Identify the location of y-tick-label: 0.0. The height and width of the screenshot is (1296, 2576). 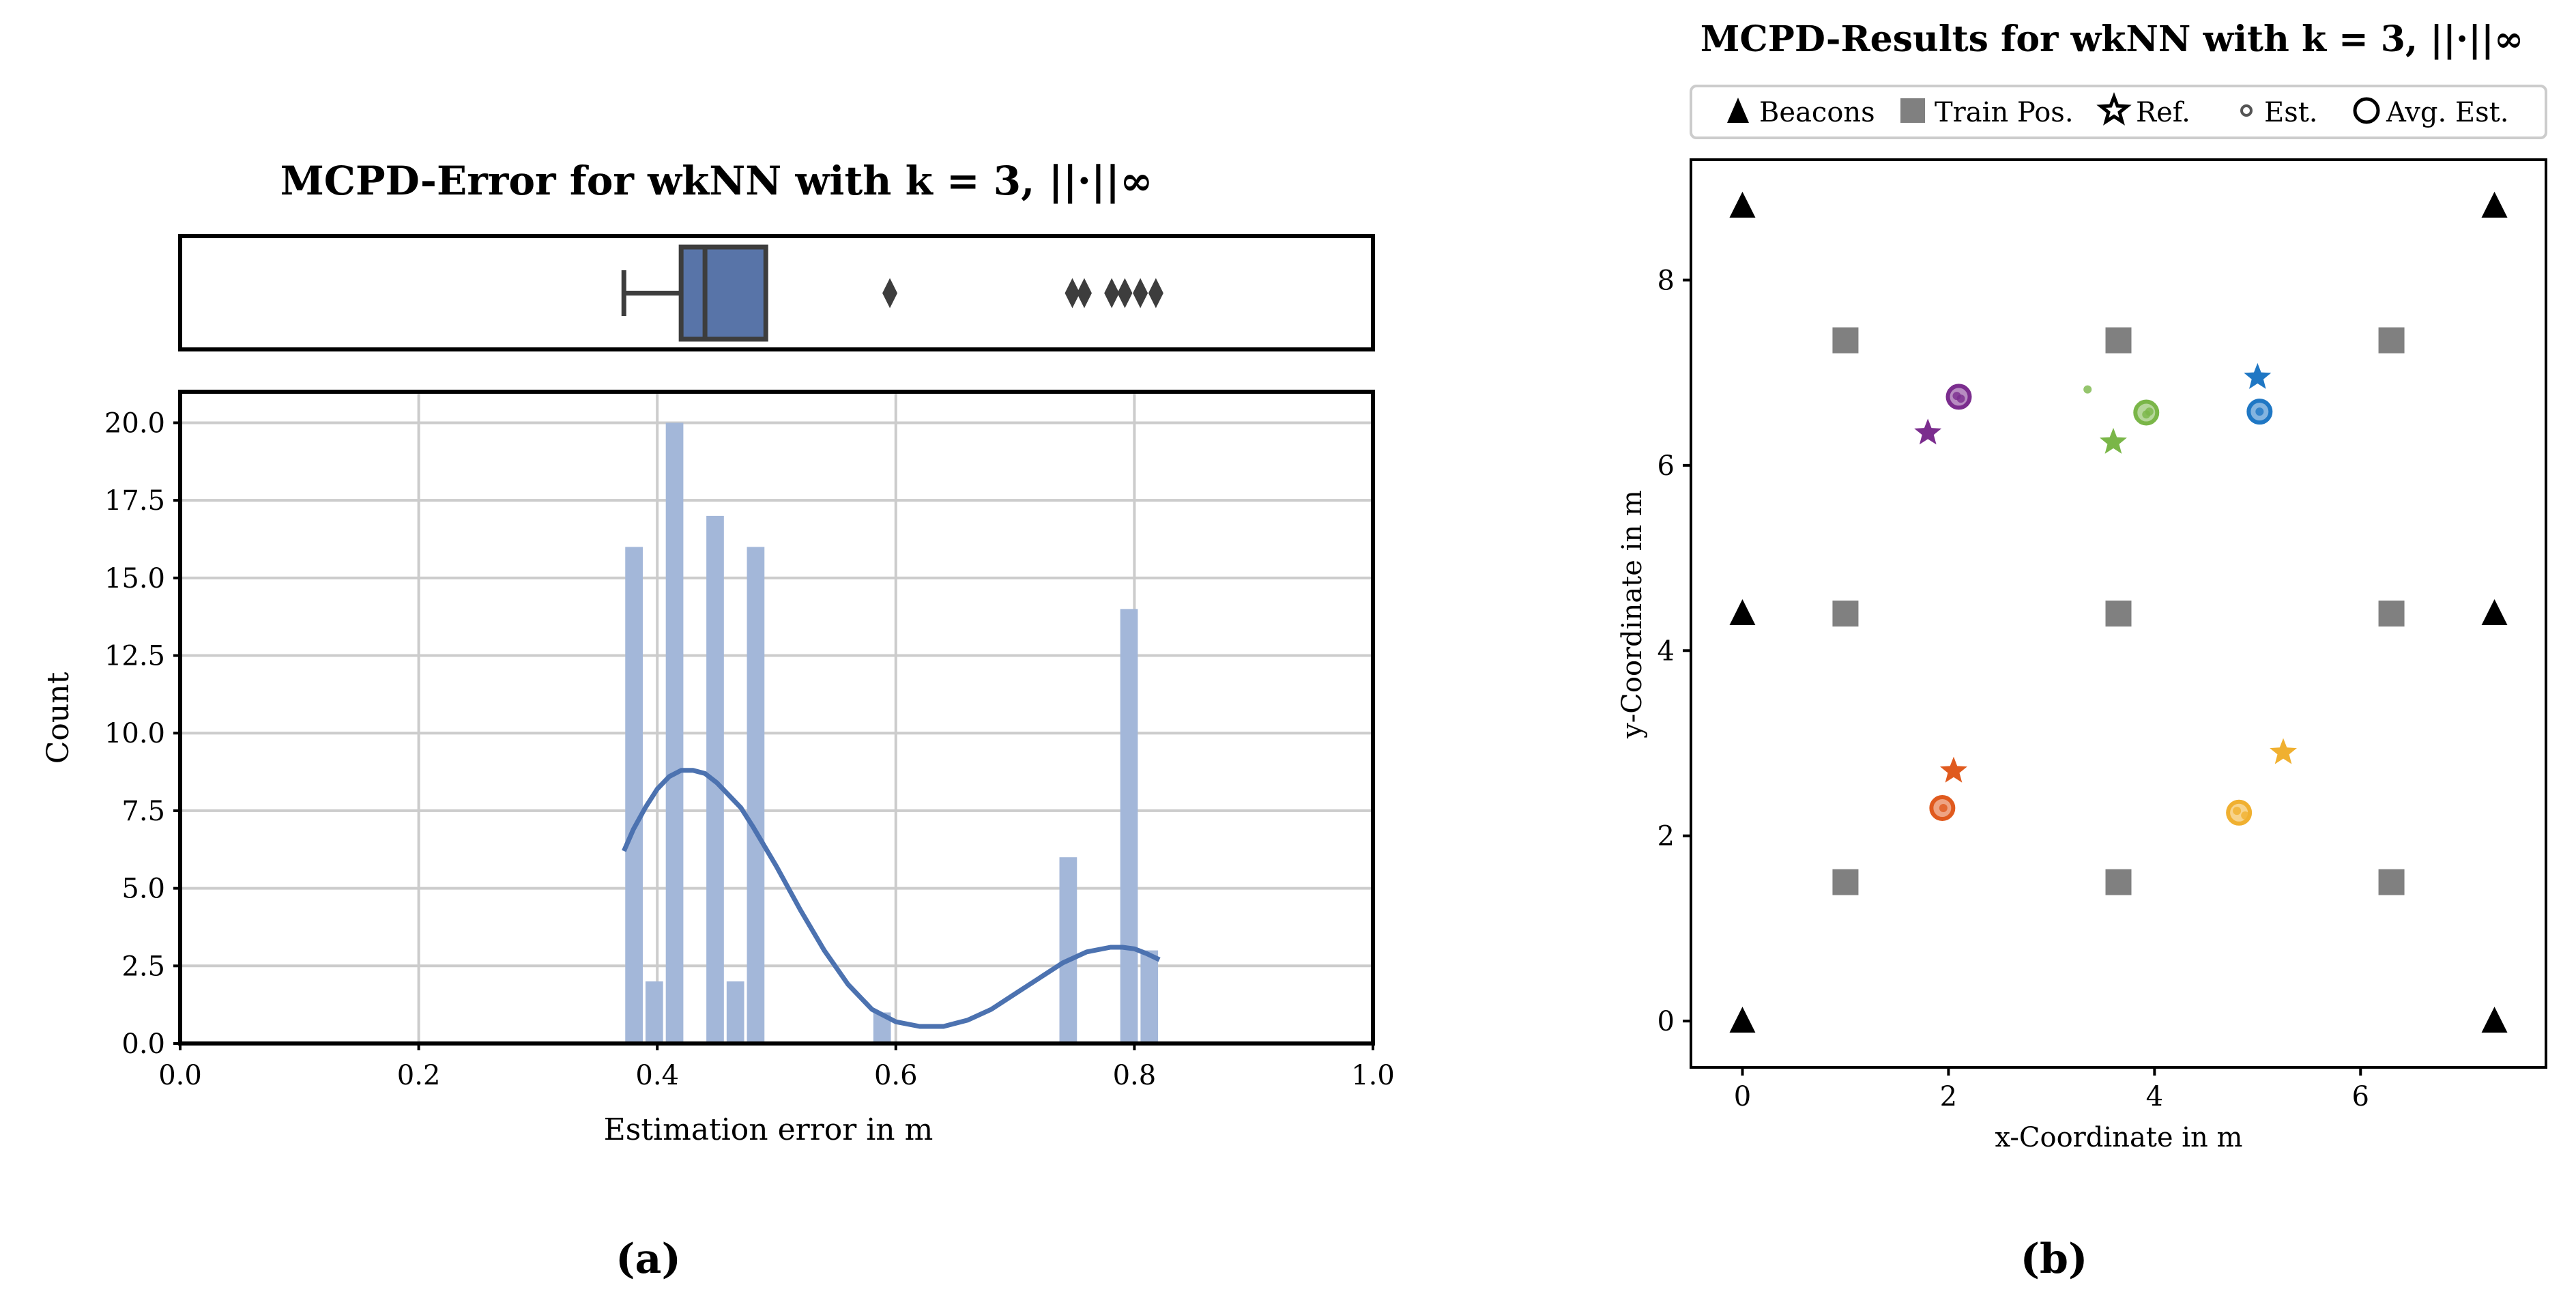
(143, 1044).